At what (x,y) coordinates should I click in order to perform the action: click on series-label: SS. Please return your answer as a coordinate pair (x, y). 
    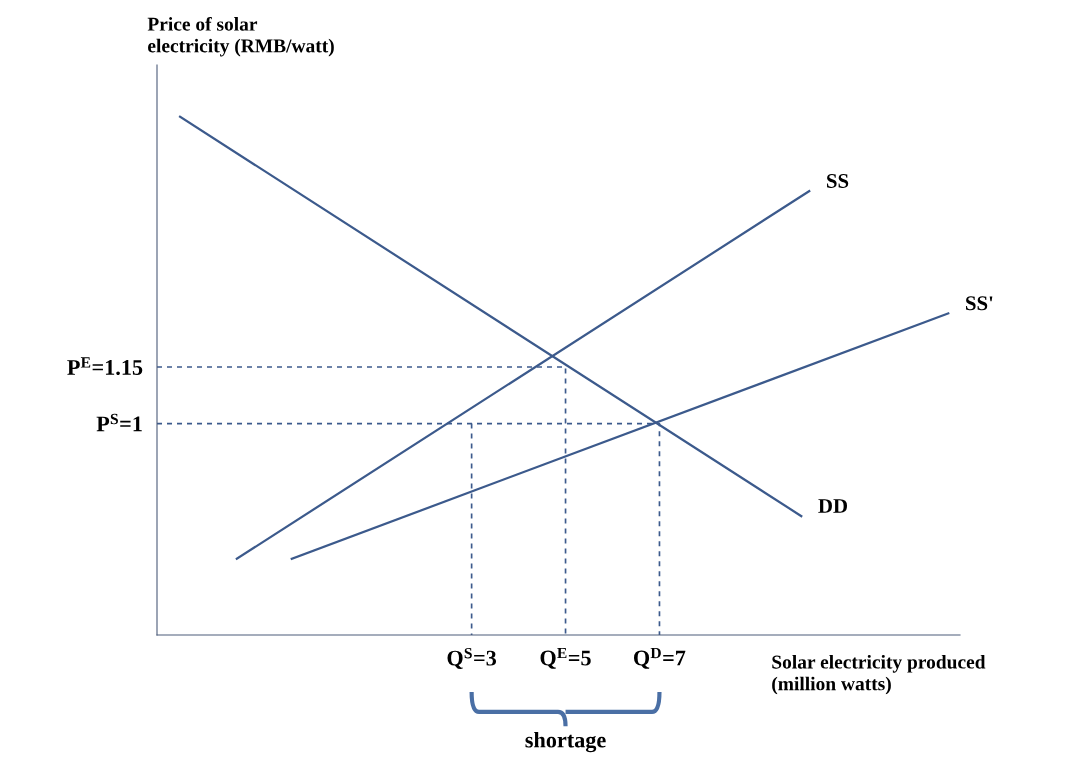
    Looking at the image, I should click on (838, 180).